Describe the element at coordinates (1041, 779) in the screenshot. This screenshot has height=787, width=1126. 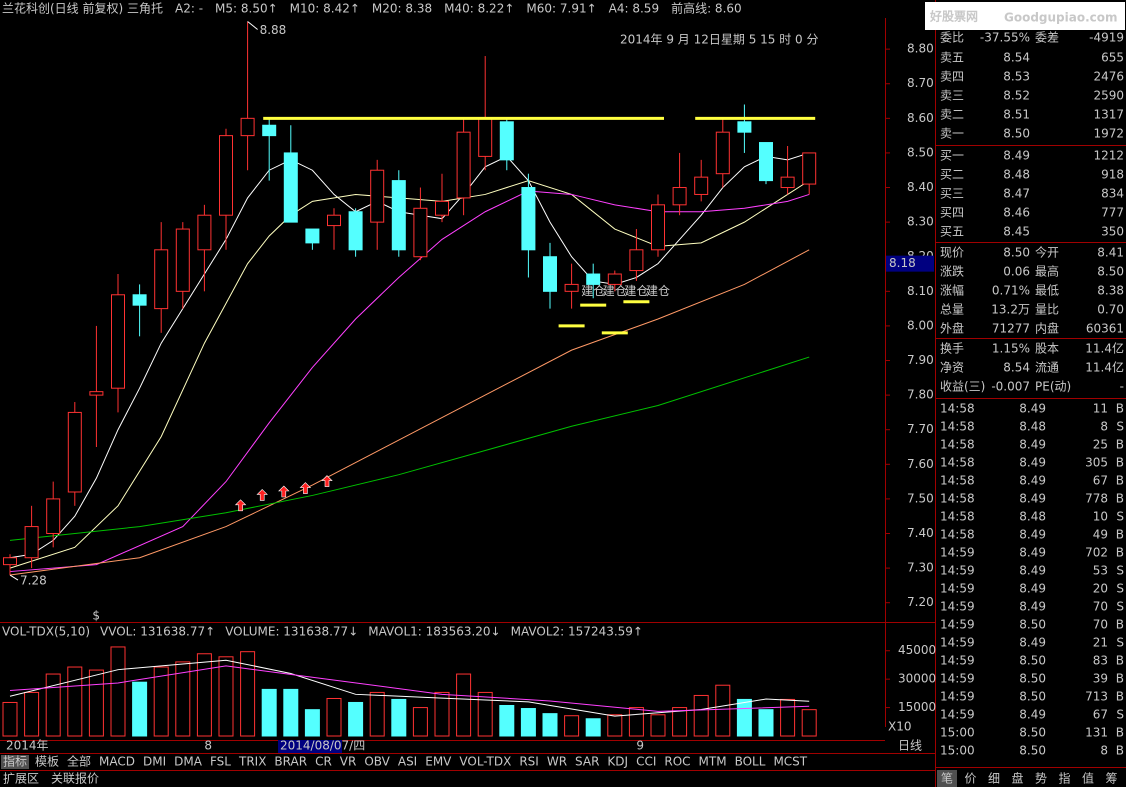
I see `side-tab: 势` at that location.